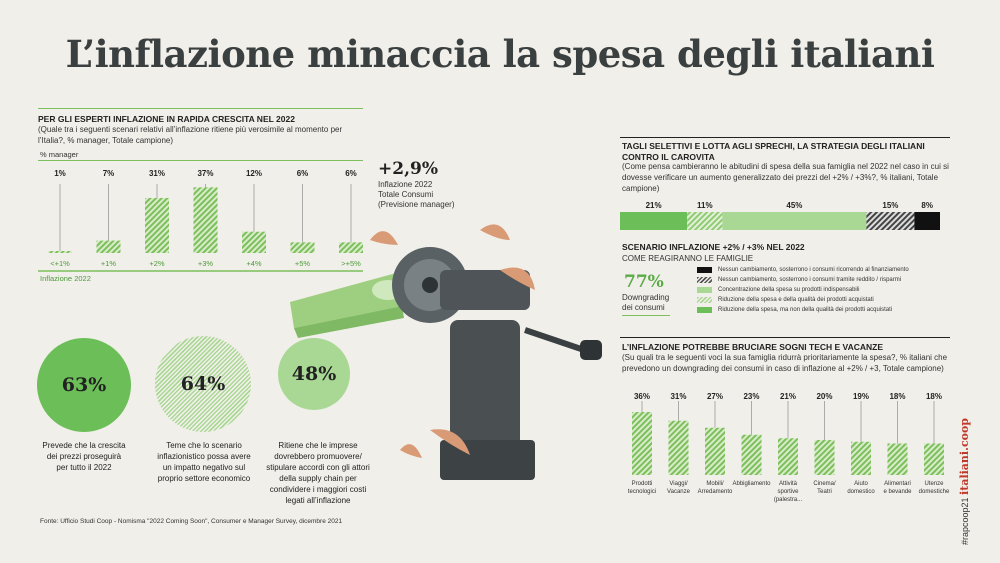 This screenshot has height=563, width=1000. I want to click on left-bar-value-label: 31%, so click(157, 173).